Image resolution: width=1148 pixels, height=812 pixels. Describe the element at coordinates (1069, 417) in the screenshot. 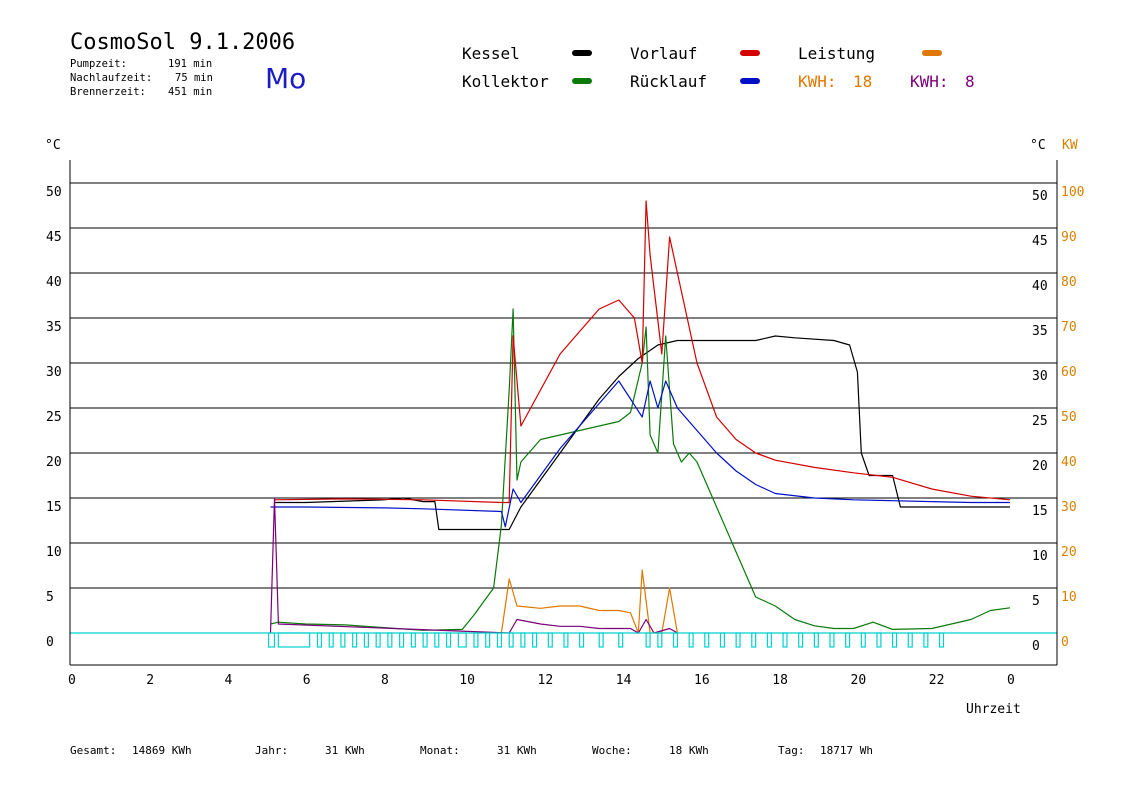

I see `y2-tick-label-kw: 50` at that location.